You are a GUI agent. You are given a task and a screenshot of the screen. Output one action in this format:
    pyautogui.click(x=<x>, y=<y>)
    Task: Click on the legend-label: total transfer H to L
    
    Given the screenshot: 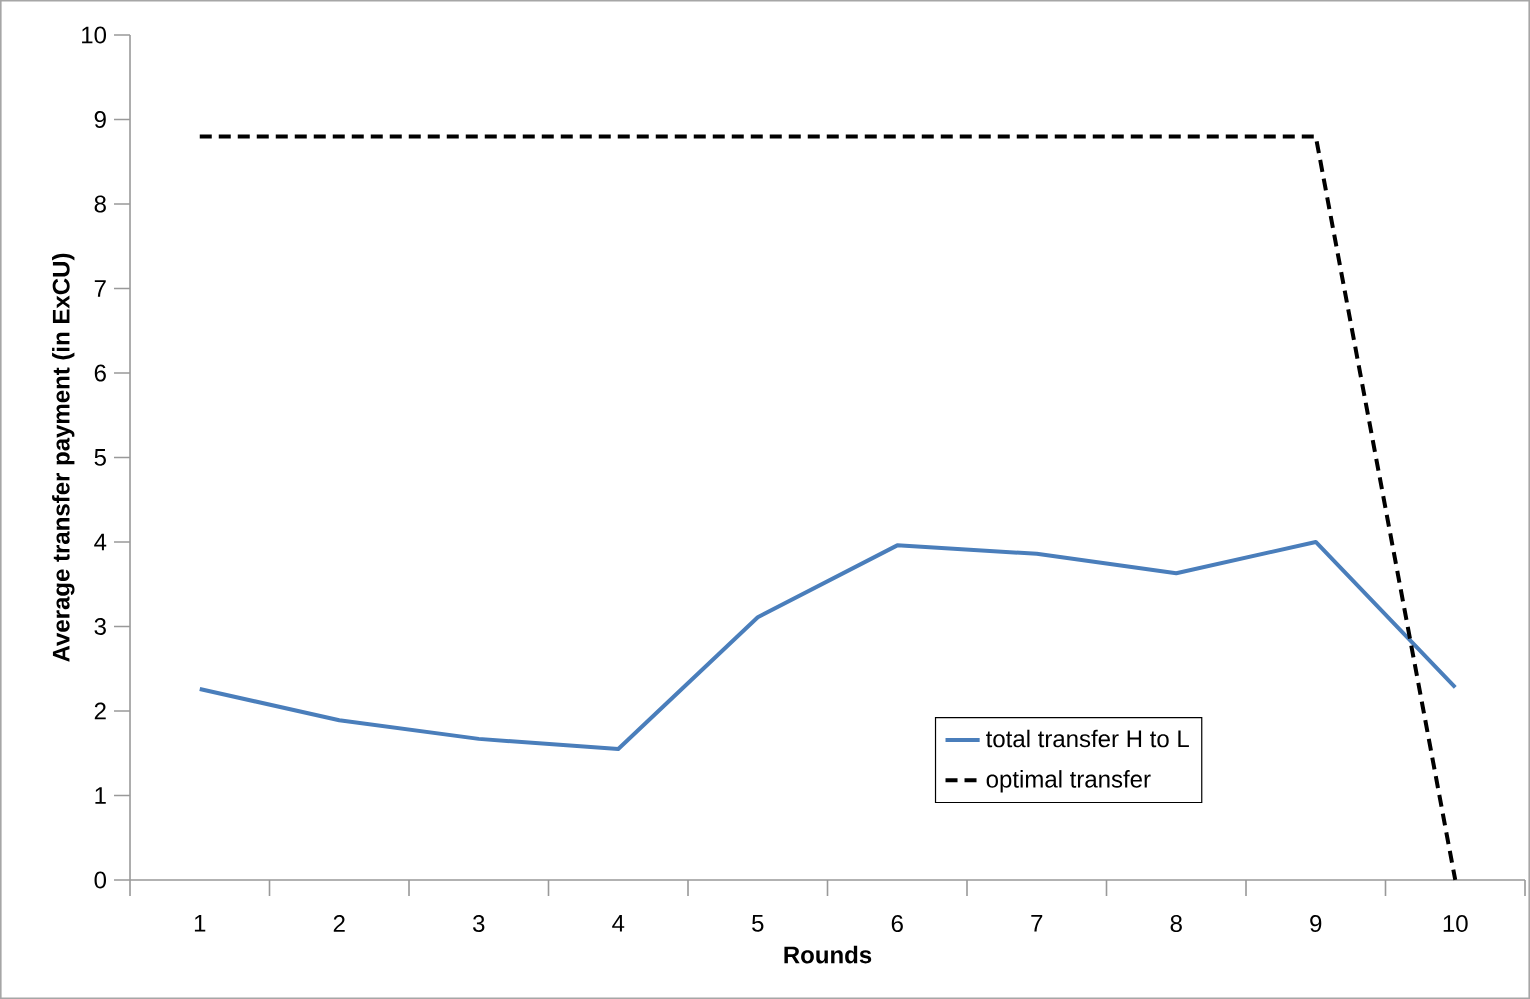 What is the action you would take?
    pyautogui.click(x=1087, y=738)
    